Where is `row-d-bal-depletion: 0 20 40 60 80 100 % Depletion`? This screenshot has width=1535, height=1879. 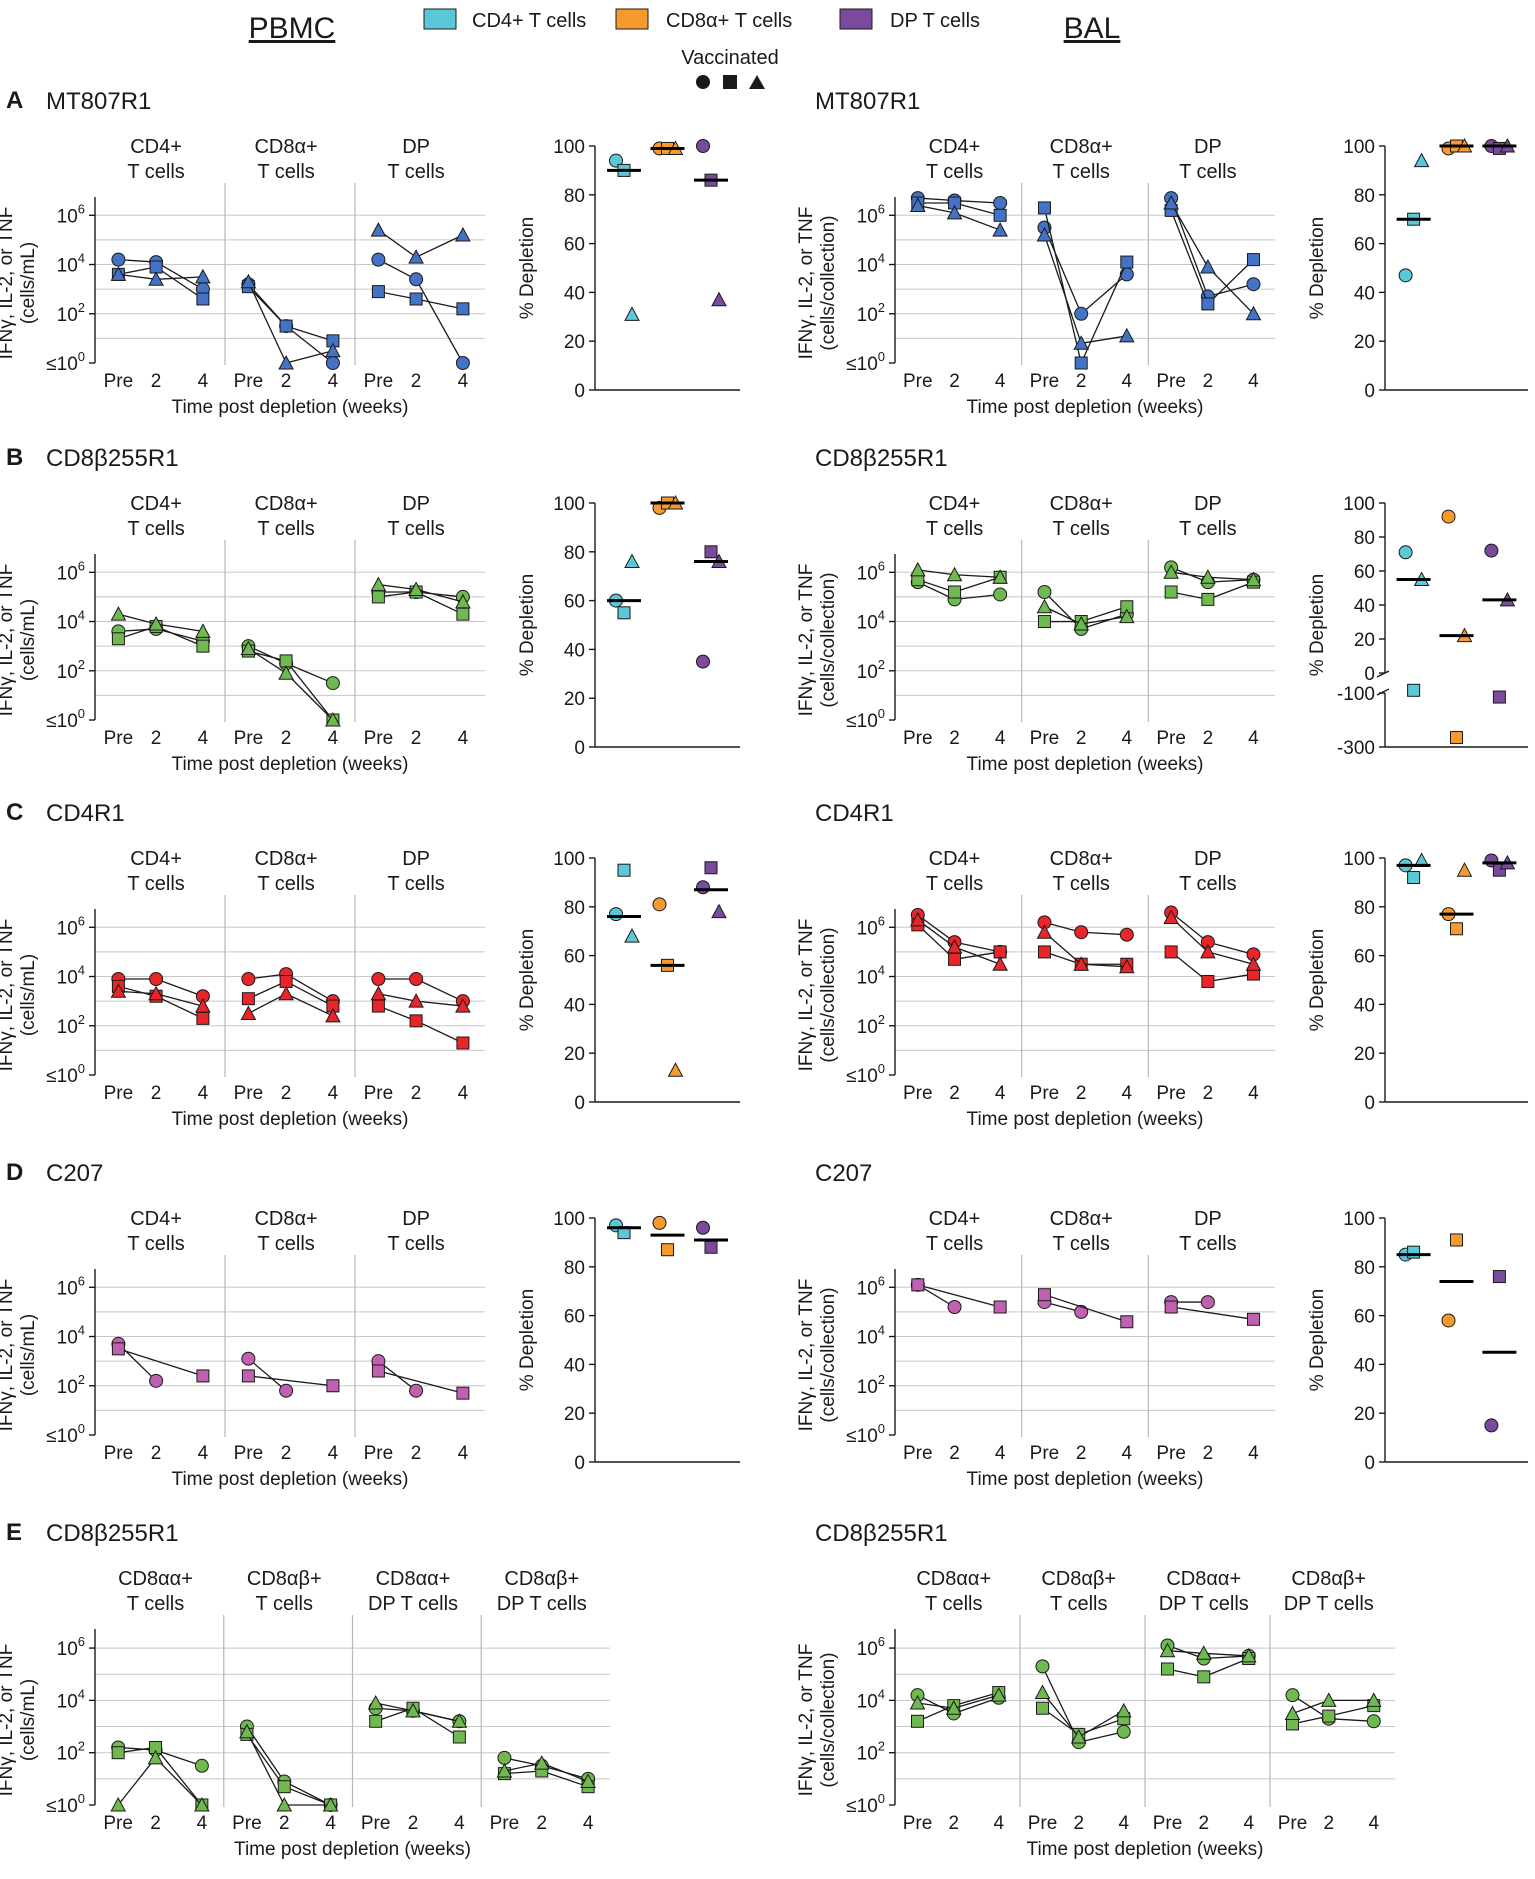 row-d-bal-depletion: 0 20 40 60 80 100 % Depletion is located at coordinates (1417, 1341).